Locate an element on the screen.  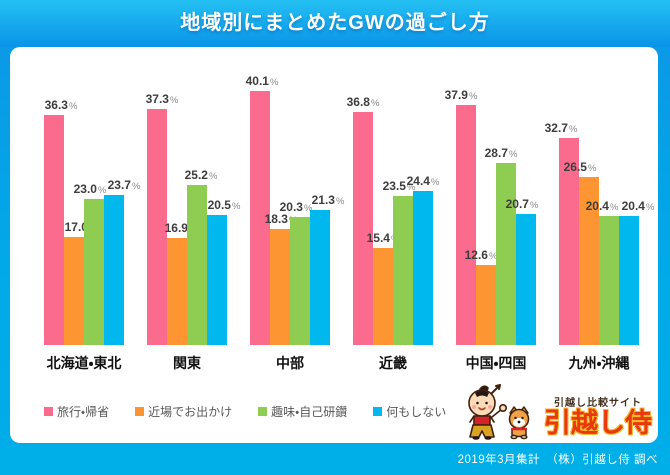
bar-近場でお出かけ-中部: 18.3% is located at coordinates (281, 278).